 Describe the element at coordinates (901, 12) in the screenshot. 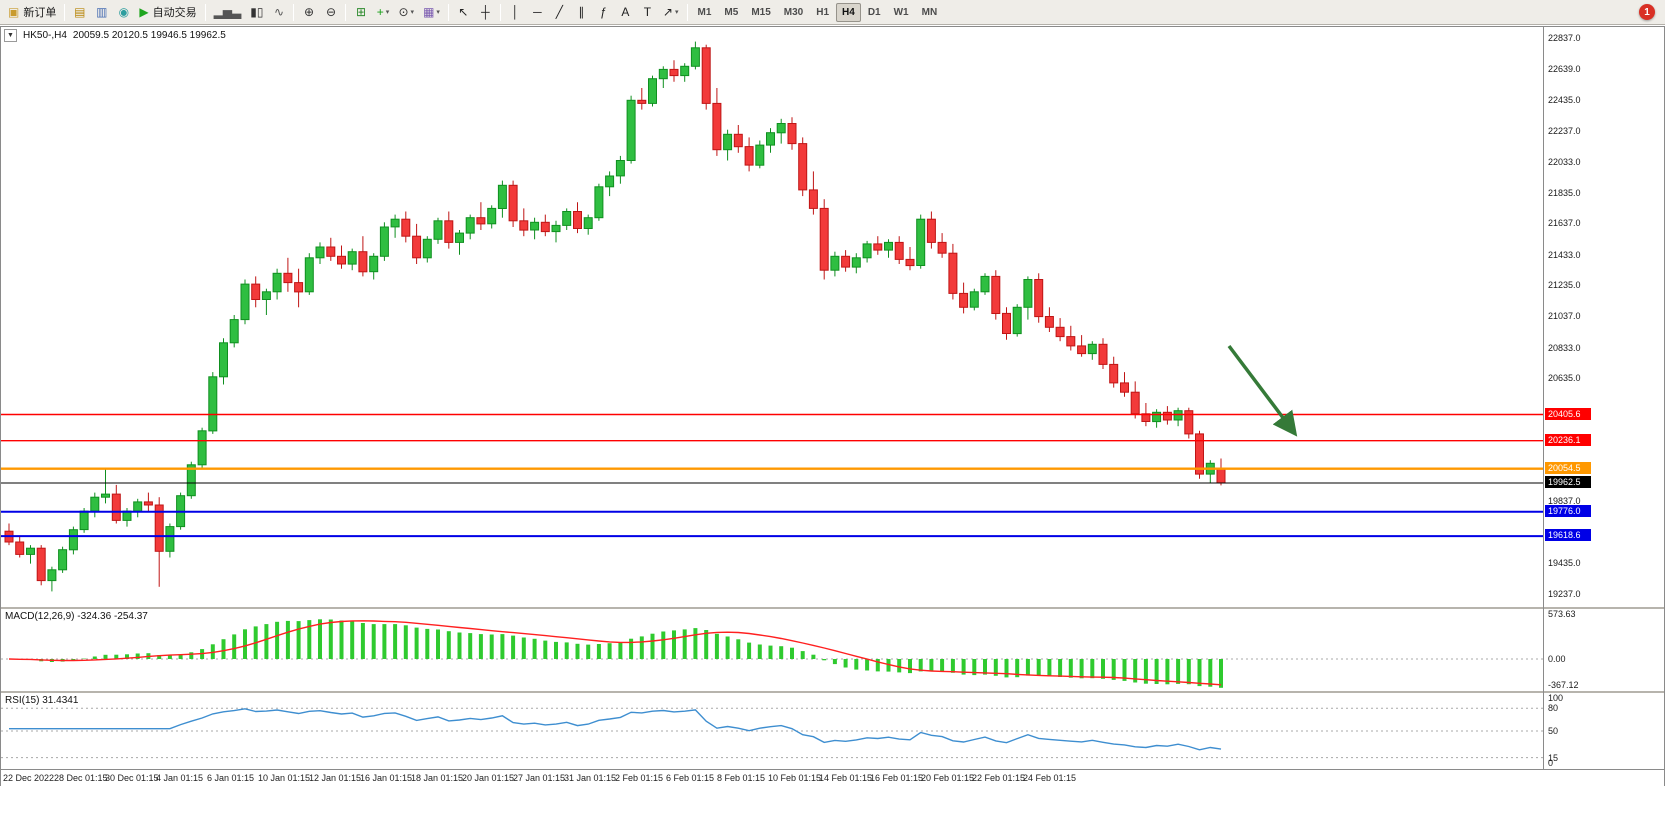

I see `timeframe-w1-button: W1` at that location.